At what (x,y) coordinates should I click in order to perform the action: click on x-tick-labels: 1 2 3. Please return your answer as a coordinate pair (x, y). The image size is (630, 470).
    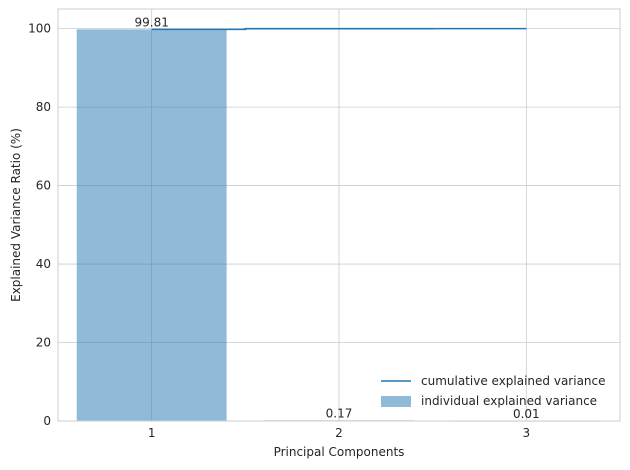
    Looking at the image, I should click on (339, 433).